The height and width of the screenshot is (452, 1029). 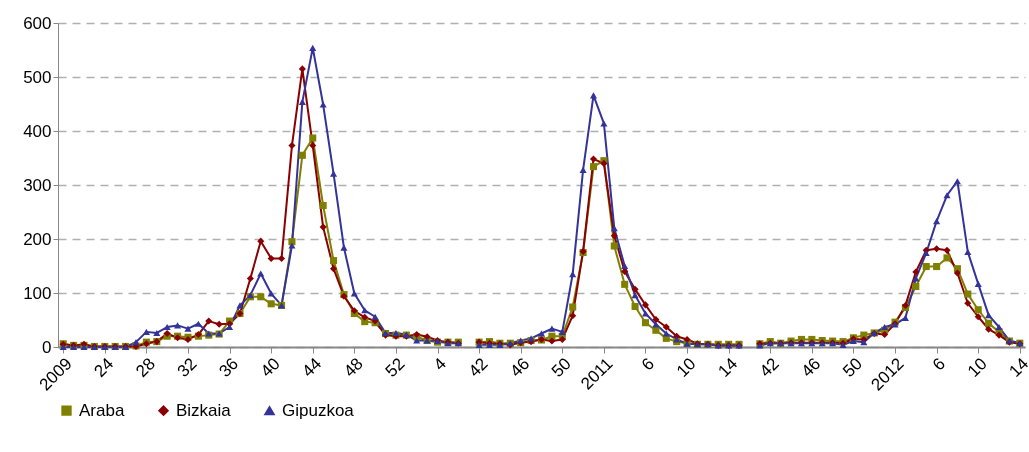 What do you see at coordinates (353, 367) in the screenshot?
I see `x-tick-label: 48` at bounding box center [353, 367].